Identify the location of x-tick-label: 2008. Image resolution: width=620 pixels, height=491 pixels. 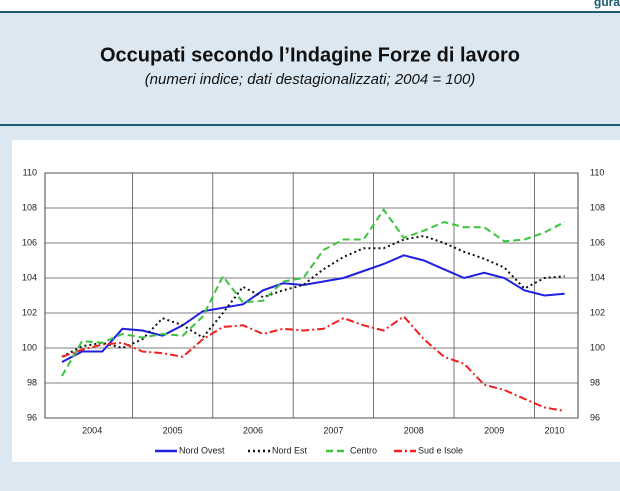
(414, 430).